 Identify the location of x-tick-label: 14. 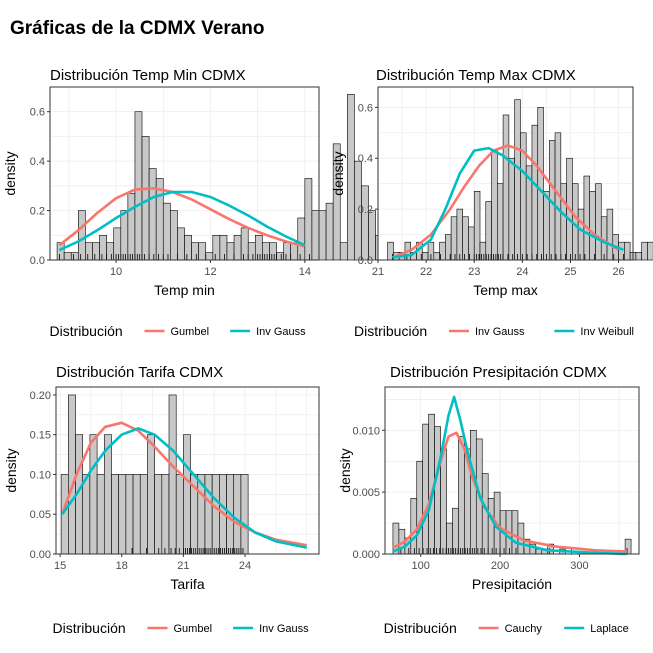
(305, 272).